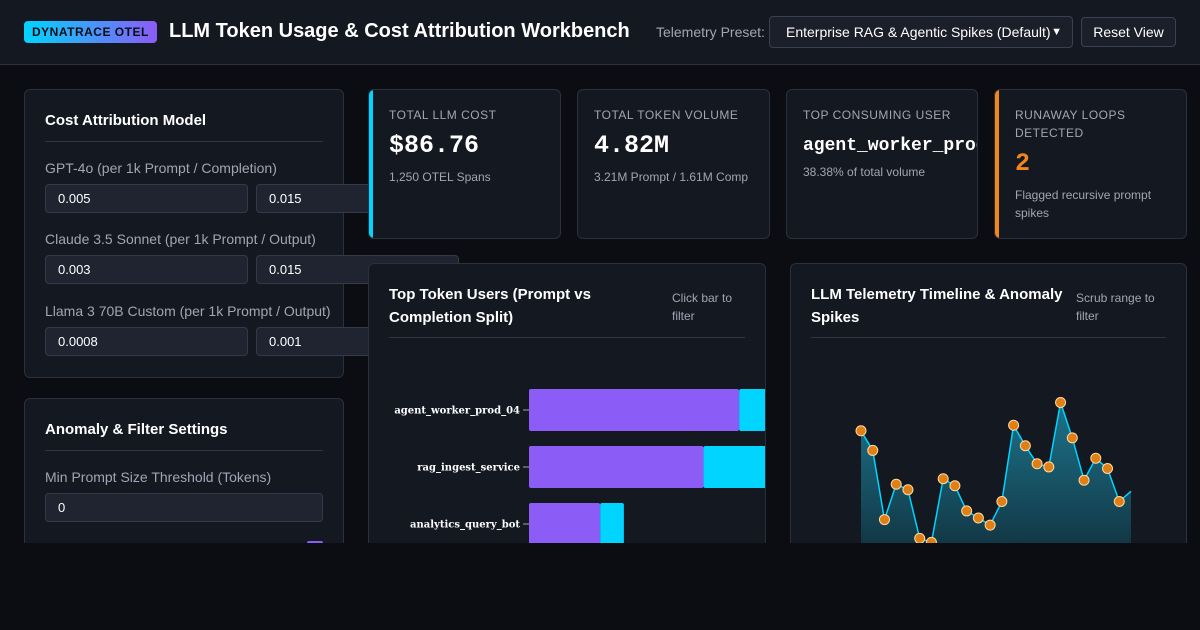  Describe the element at coordinates (1083, 204) in the screenshot. I see `kpi-sub: Flagged recursive prompt spikes` at that location.